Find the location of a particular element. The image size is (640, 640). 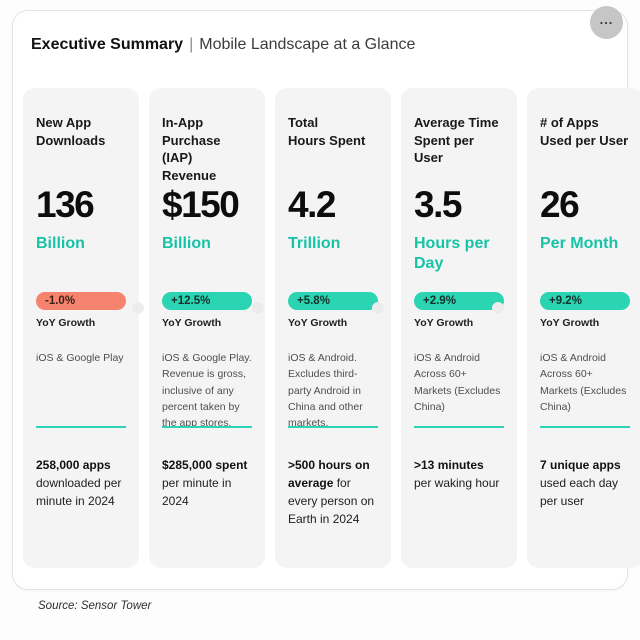

stat-text: used each day per user is located at coordinates (579, 492).